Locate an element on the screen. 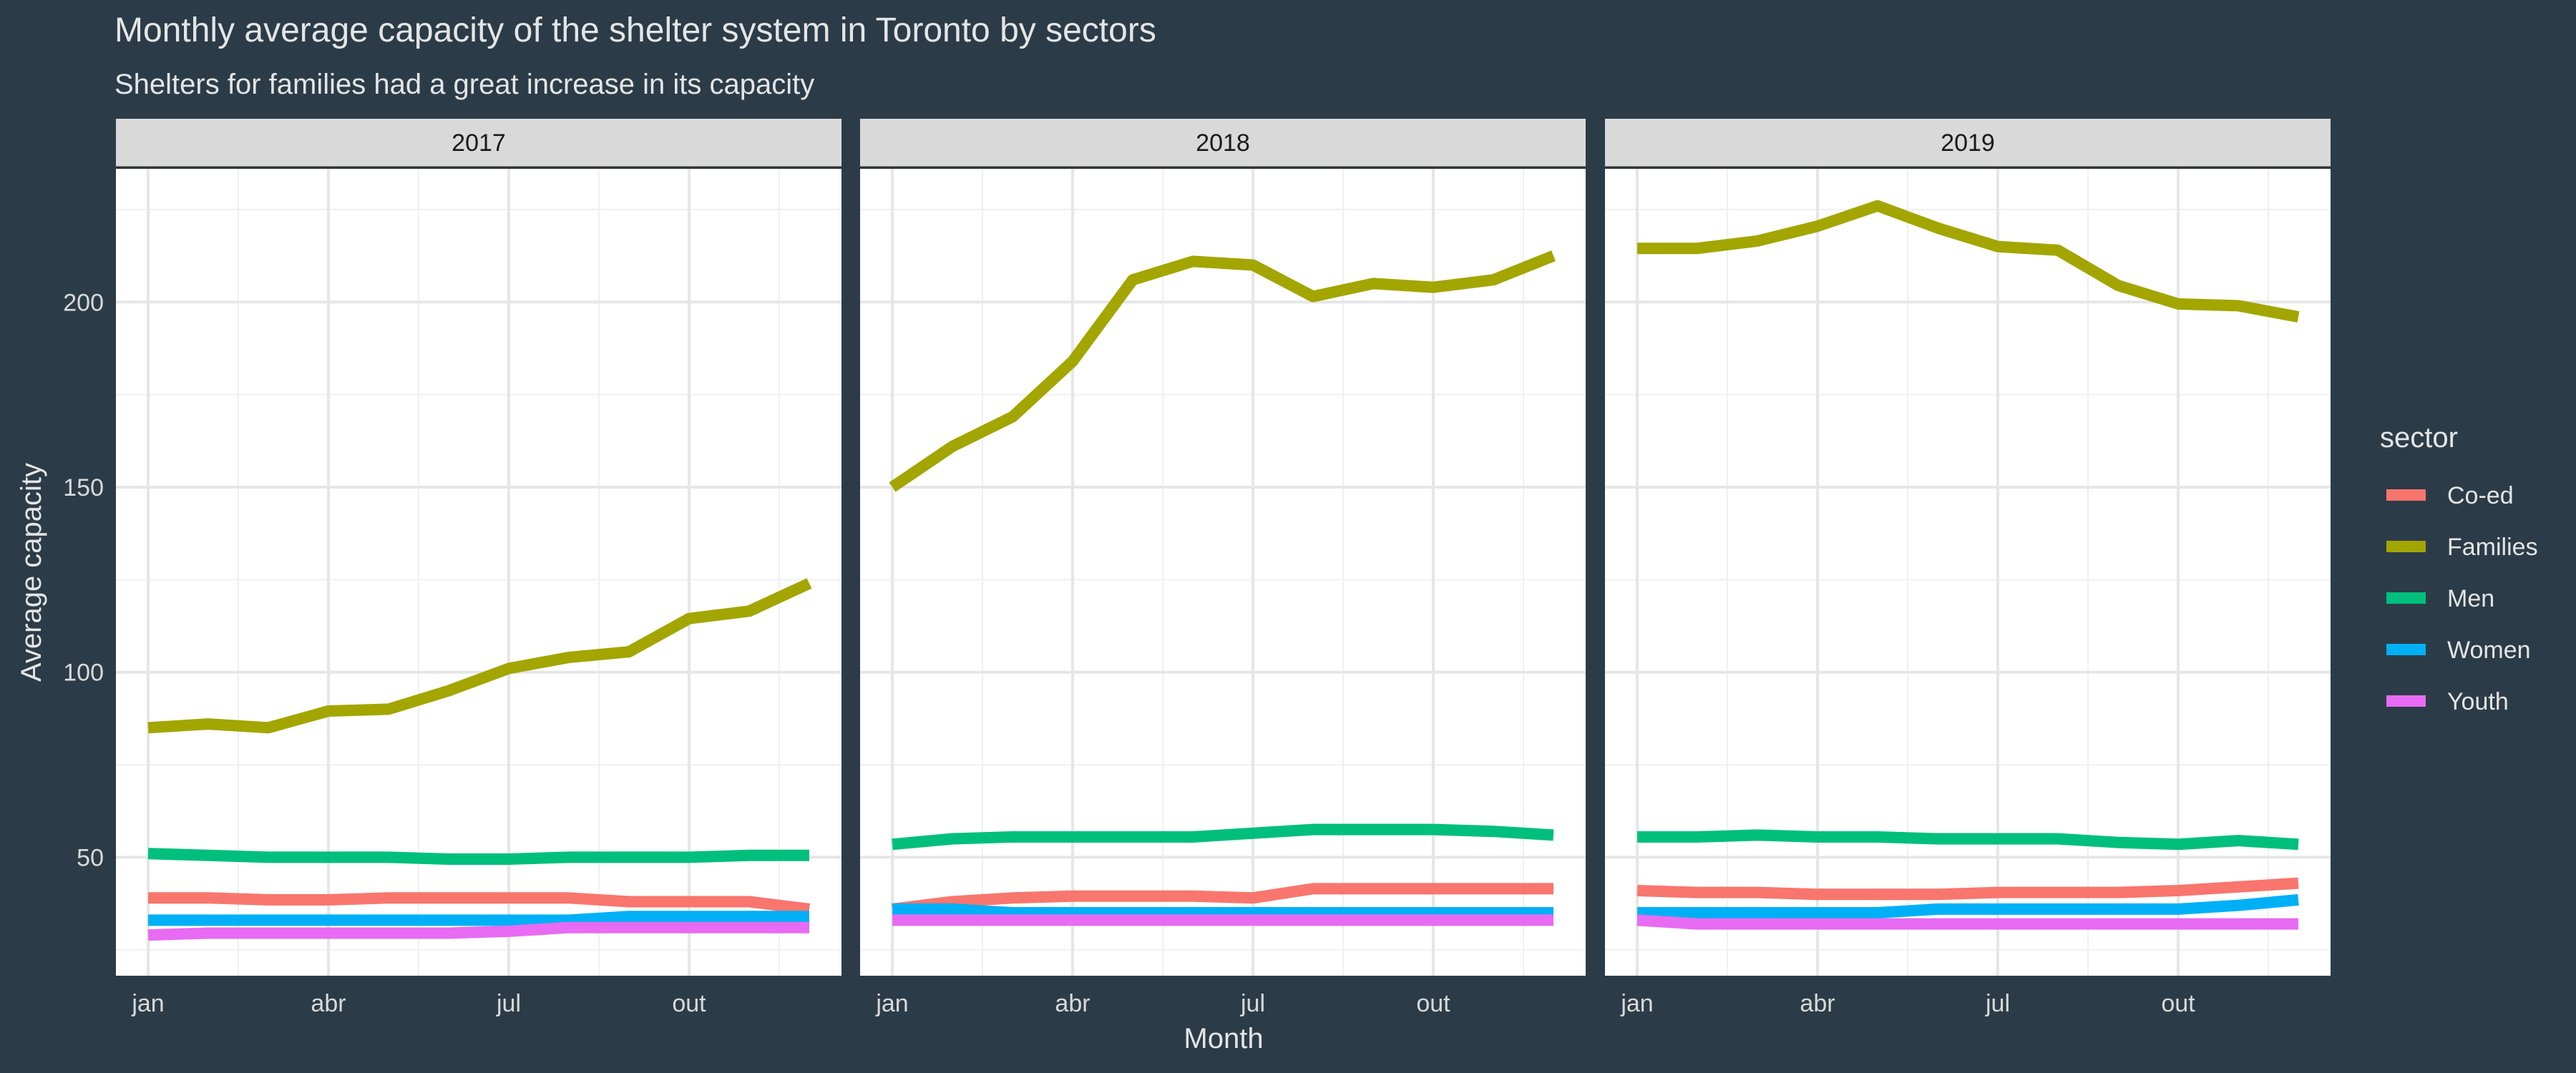 This screenshot has width=2576, height=1073. facet-strip-label: 2018 is located at coordinates (1223, 143).